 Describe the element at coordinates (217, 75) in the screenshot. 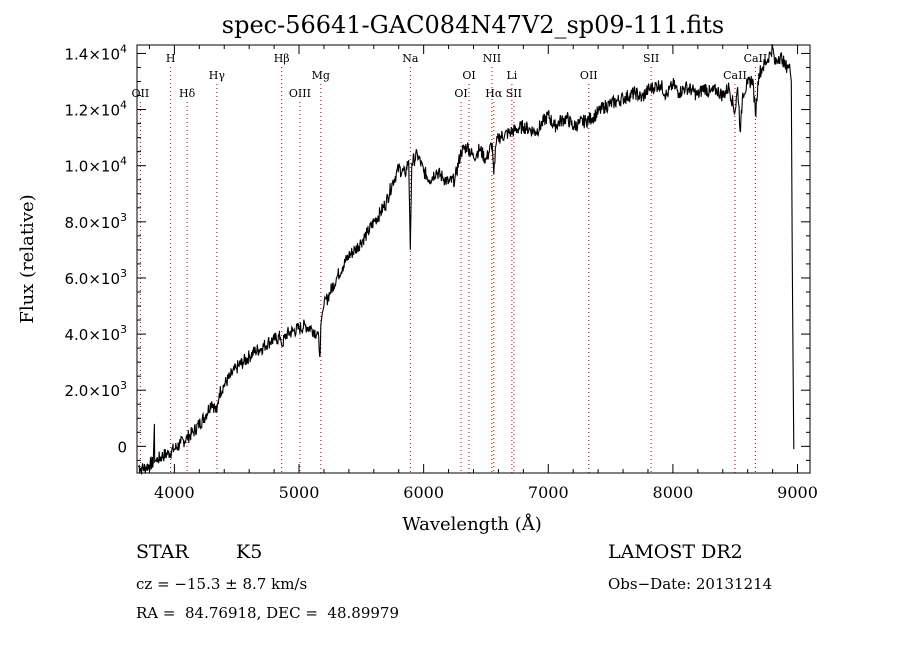

I see `line-label: Hγ` at that location.